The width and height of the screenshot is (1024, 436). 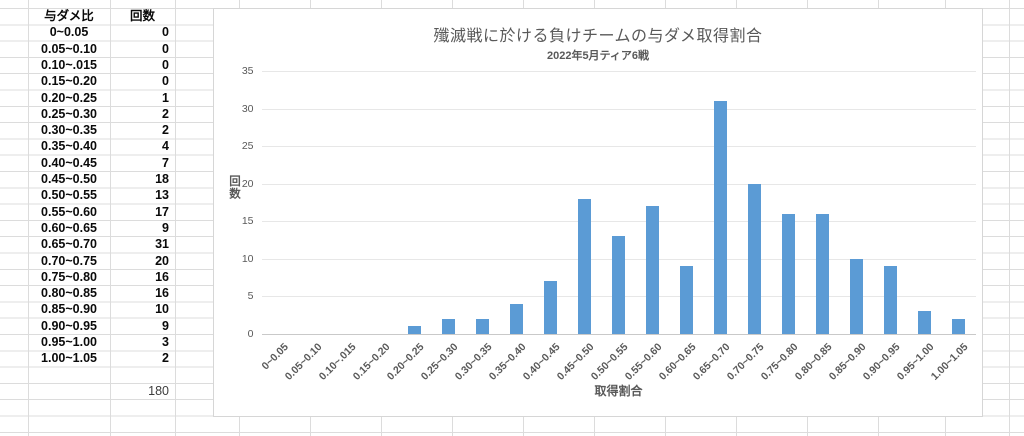 What do you see at coordinates (69, 211) in the screenshot?
I see `bin-label-cell: 0.55~0.60` at bounding box center [69, 211].